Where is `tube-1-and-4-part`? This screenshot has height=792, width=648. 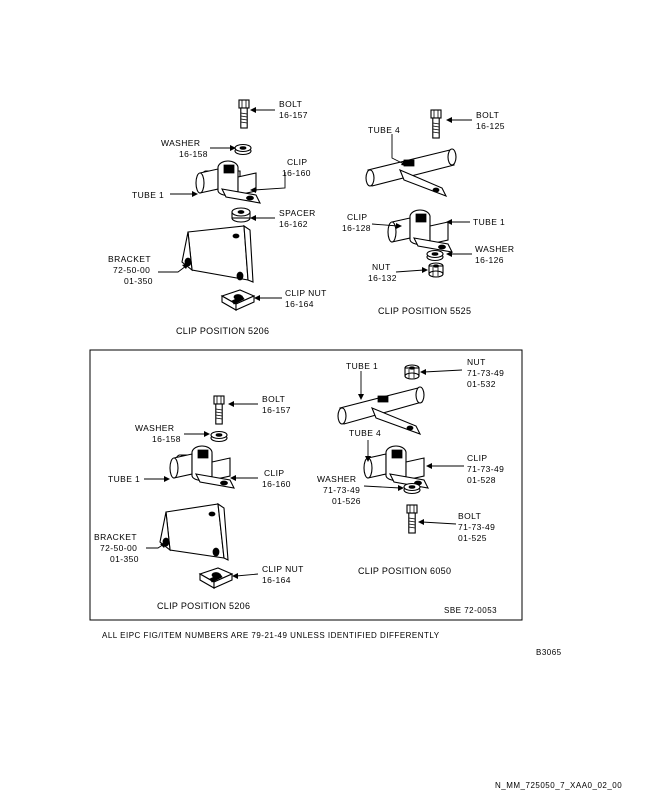
tube-1-and-4-part is located at coordinates (381, 410).